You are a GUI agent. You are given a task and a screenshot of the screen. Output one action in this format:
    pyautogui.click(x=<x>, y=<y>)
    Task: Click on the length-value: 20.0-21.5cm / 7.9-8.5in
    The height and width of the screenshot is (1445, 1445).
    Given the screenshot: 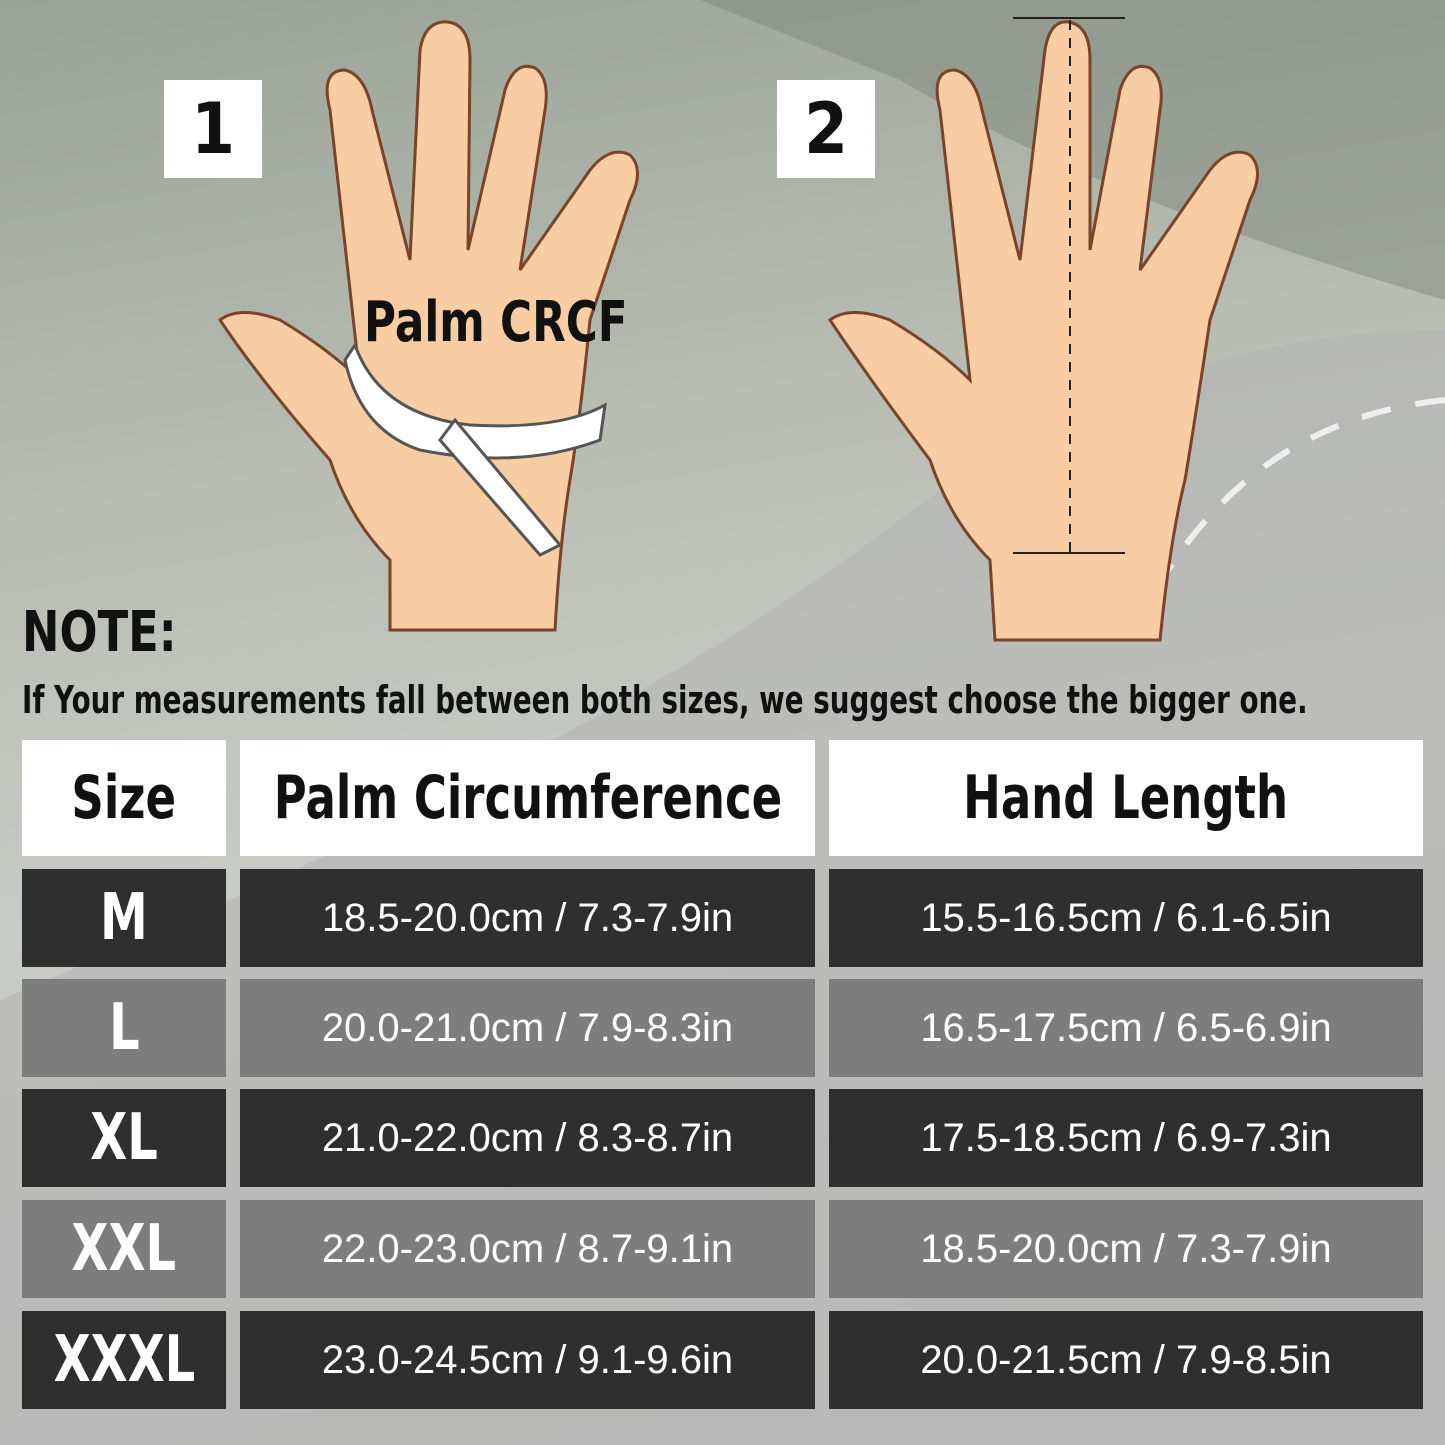 What is the action you would take?
    pyautogui.click(x=1126, y=1359)
    